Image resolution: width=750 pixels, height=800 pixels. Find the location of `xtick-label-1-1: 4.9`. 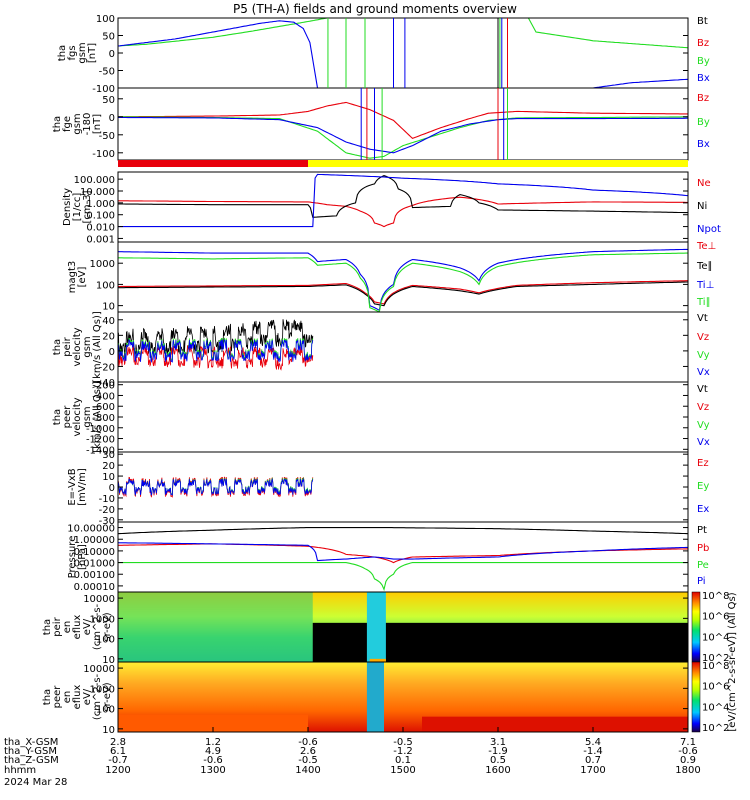

xtick-label-1-1: 4.9 is located at coordinates (213, 751).